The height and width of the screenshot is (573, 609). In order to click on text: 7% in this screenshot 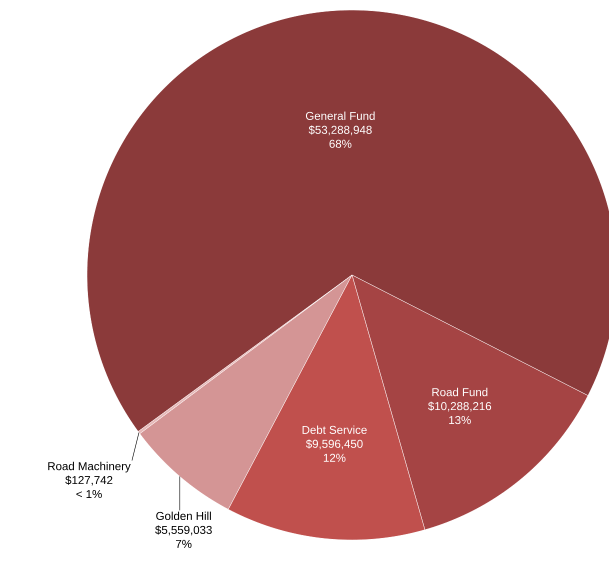, I will do `click(184, 544)`.